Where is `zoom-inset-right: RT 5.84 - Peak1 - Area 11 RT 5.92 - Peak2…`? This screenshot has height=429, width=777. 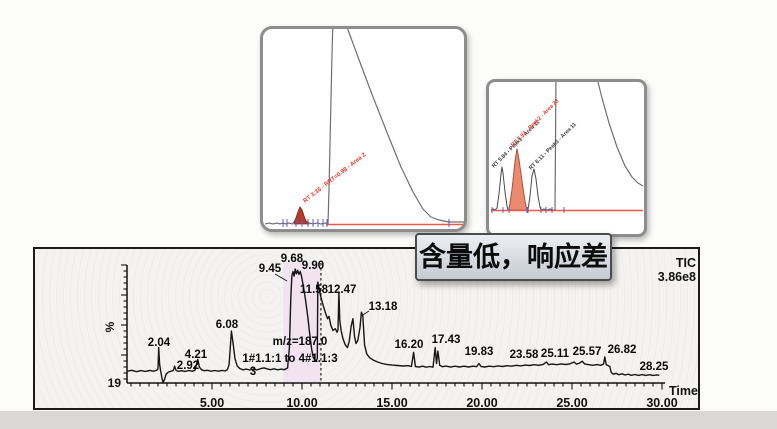
zoom-inset-right: RT 5.84 - Peak1 - Area 11 RT 5.92 - Peak2… is located at coordinates (566, 158).